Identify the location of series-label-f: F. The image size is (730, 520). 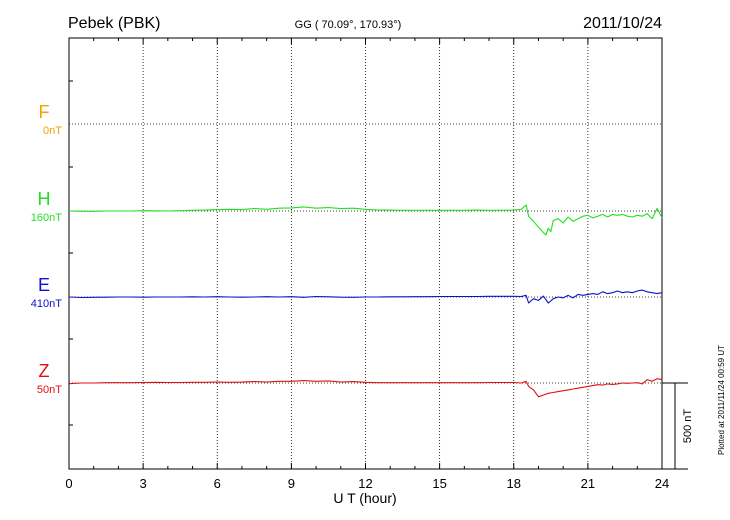
(44, 112).